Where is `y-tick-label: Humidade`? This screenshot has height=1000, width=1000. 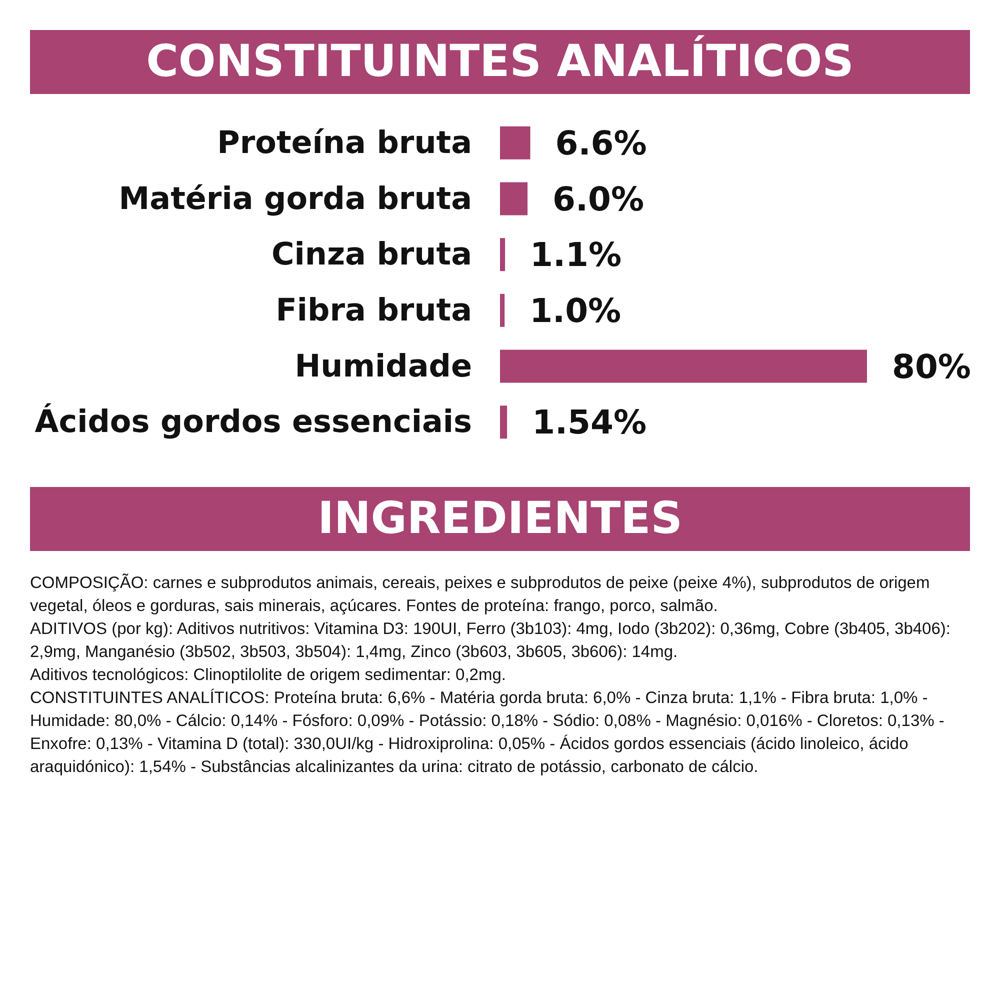 y-tick-label: Humidade is located at coordinates (383, 366).